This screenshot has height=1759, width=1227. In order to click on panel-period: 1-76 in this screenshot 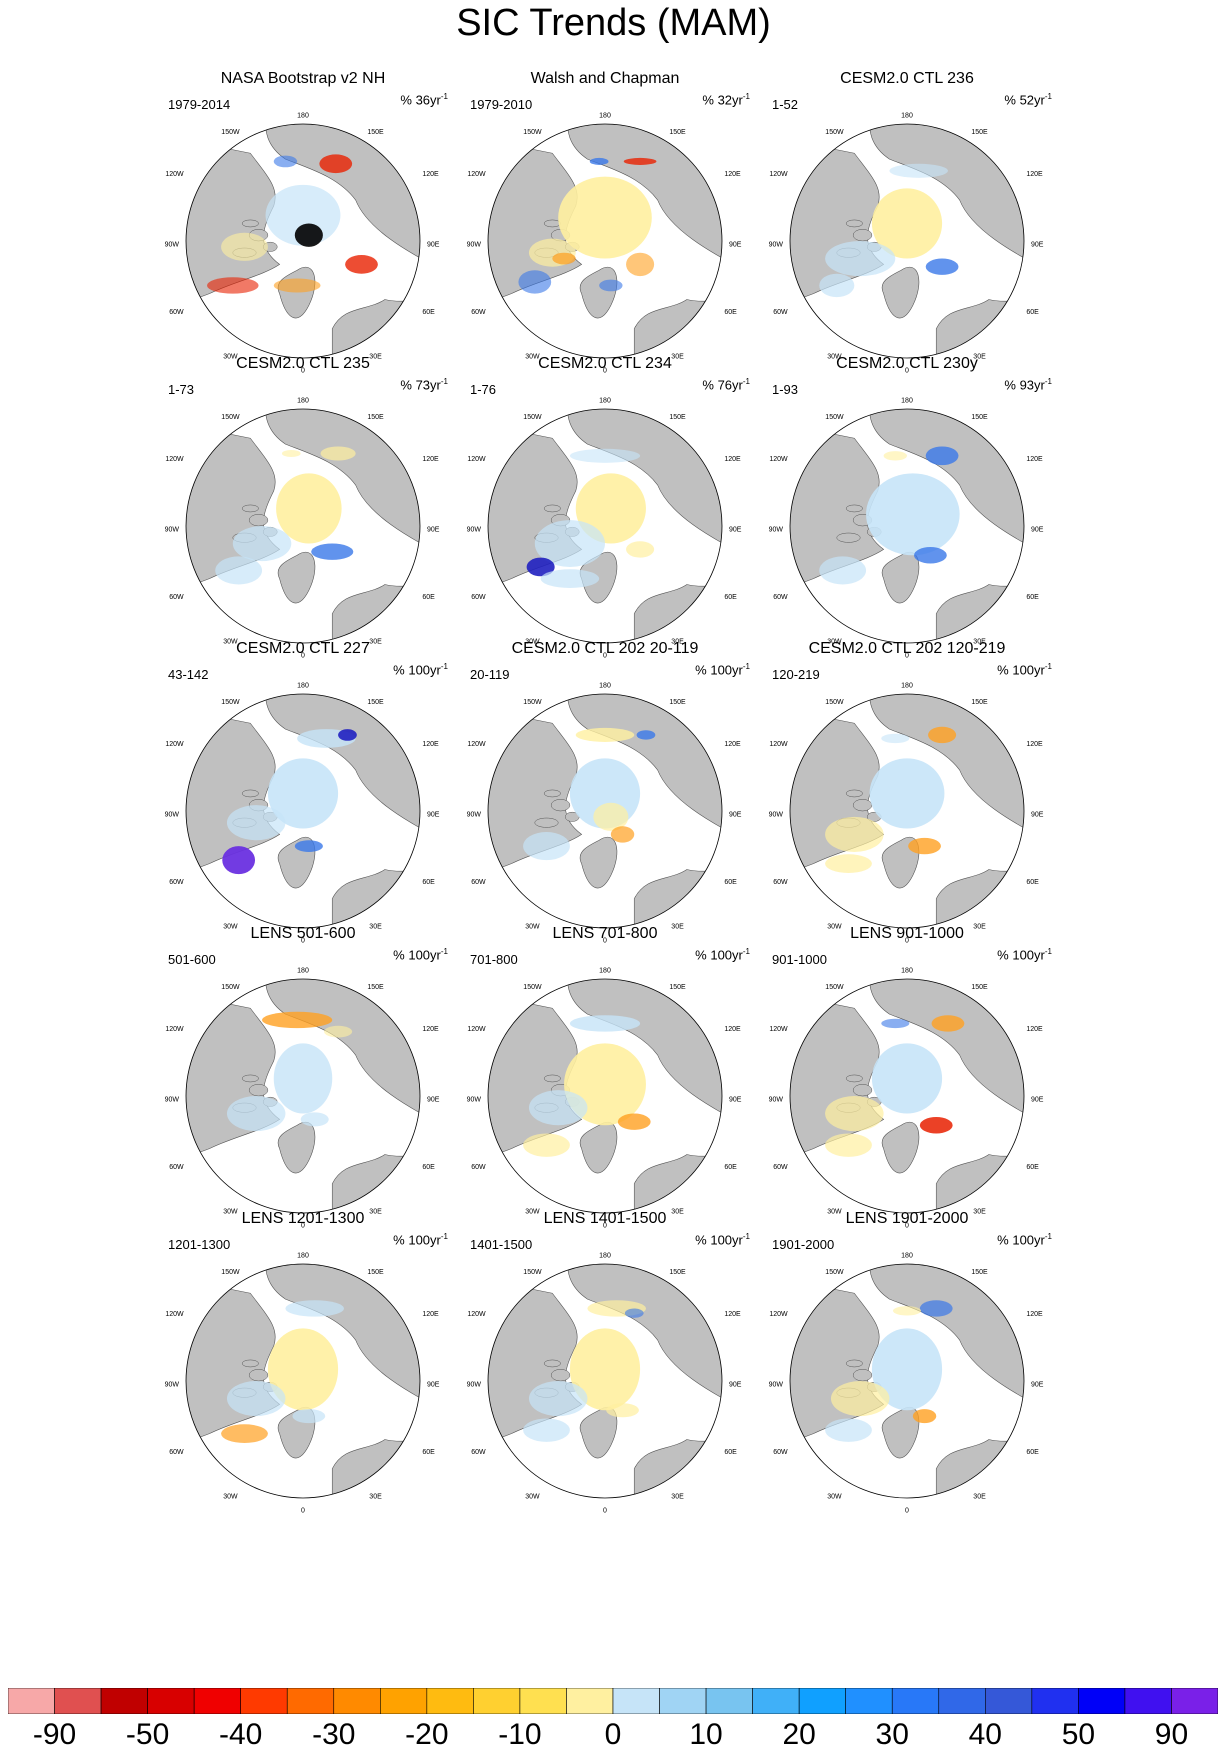, I will do `click(483, 389)`.